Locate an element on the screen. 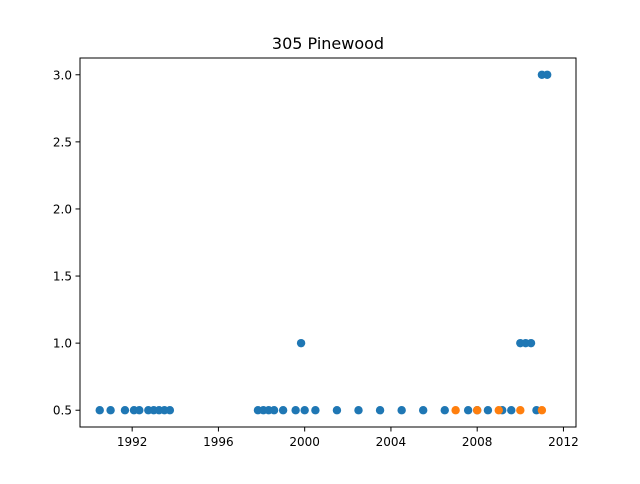 Image resolution: width=640 pixels, height=484 pixels. y-tick-label-1: 1.0 is located at coordinates (62, 344).